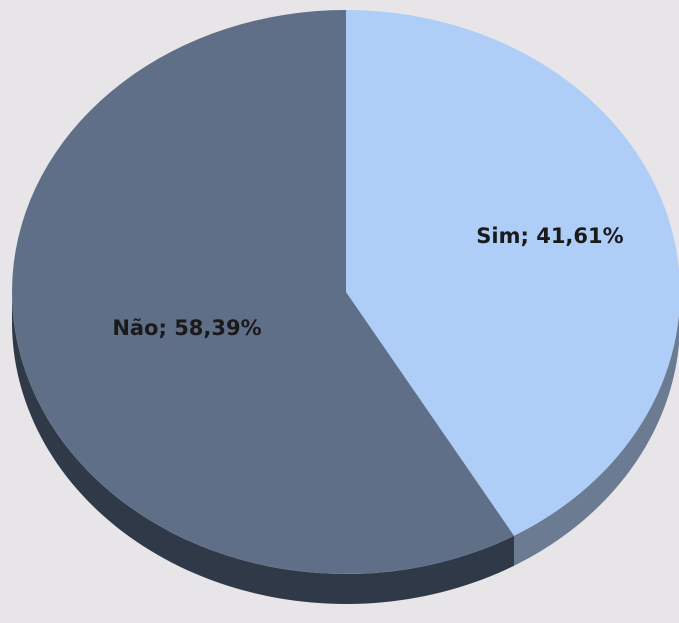 Image resolution: width=679 pixels, height=623 pixels. Describe the element at coordinates (549, 236) in the screenshot. I see `data-label: Sim; 41,61%` at that location.